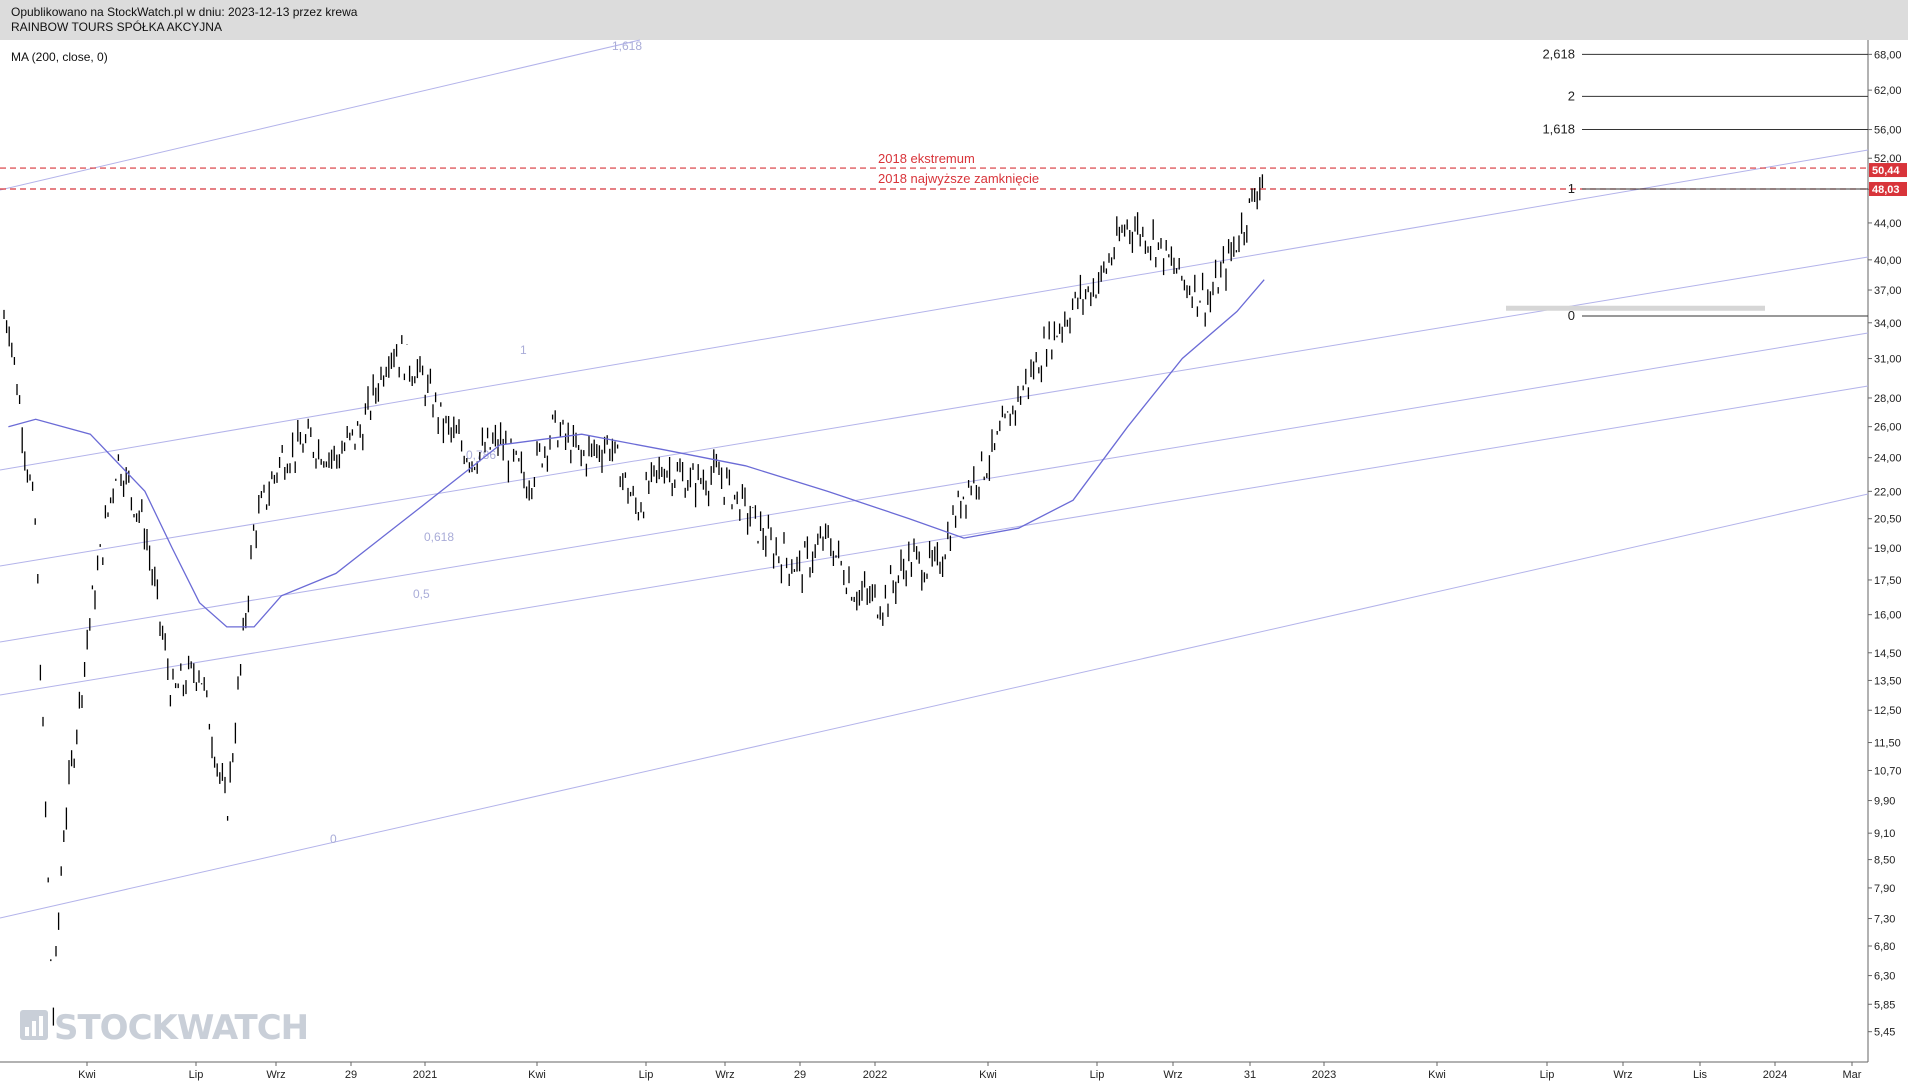 The height and width of the screenshot is (1081, 1908). What do you see at coordinates (181, 1028) in the screenshot?
I see `stockwatch-logo: STOCKWATCH` at bounding box center [181, 1028].